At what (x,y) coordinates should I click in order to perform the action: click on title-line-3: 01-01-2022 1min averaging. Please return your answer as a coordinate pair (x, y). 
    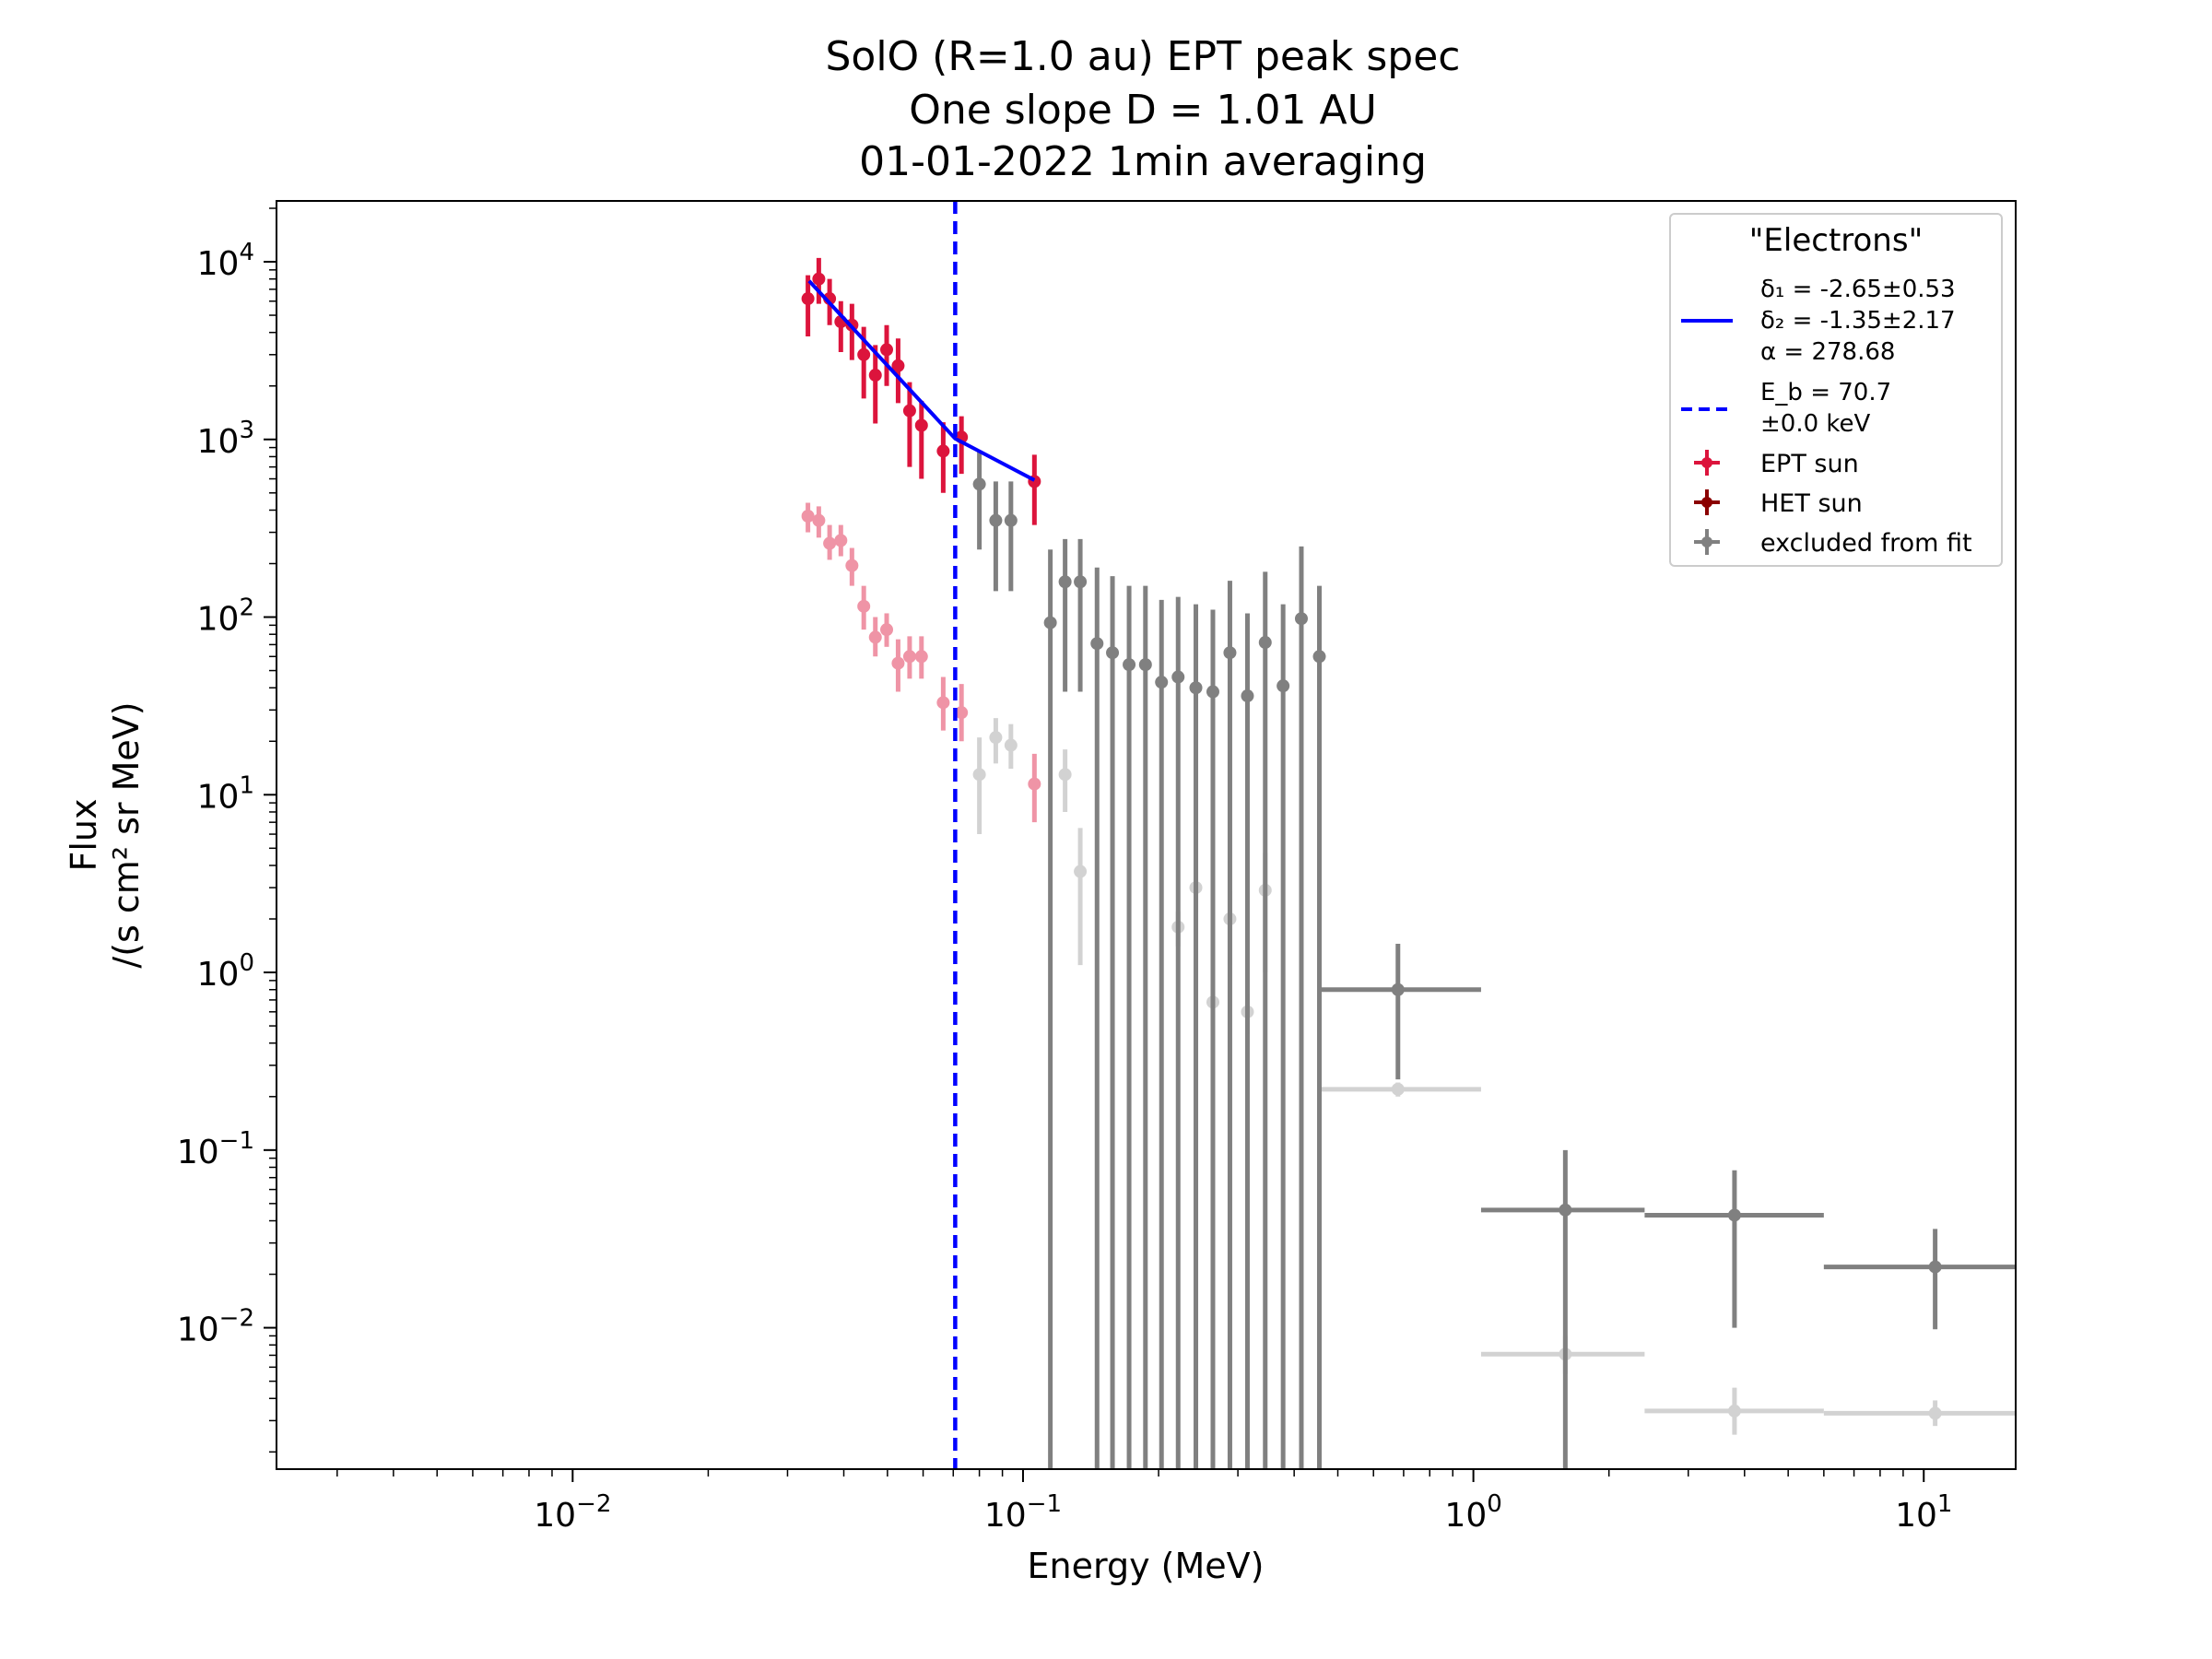
    Looking at the image, I should click on (1143, 161).